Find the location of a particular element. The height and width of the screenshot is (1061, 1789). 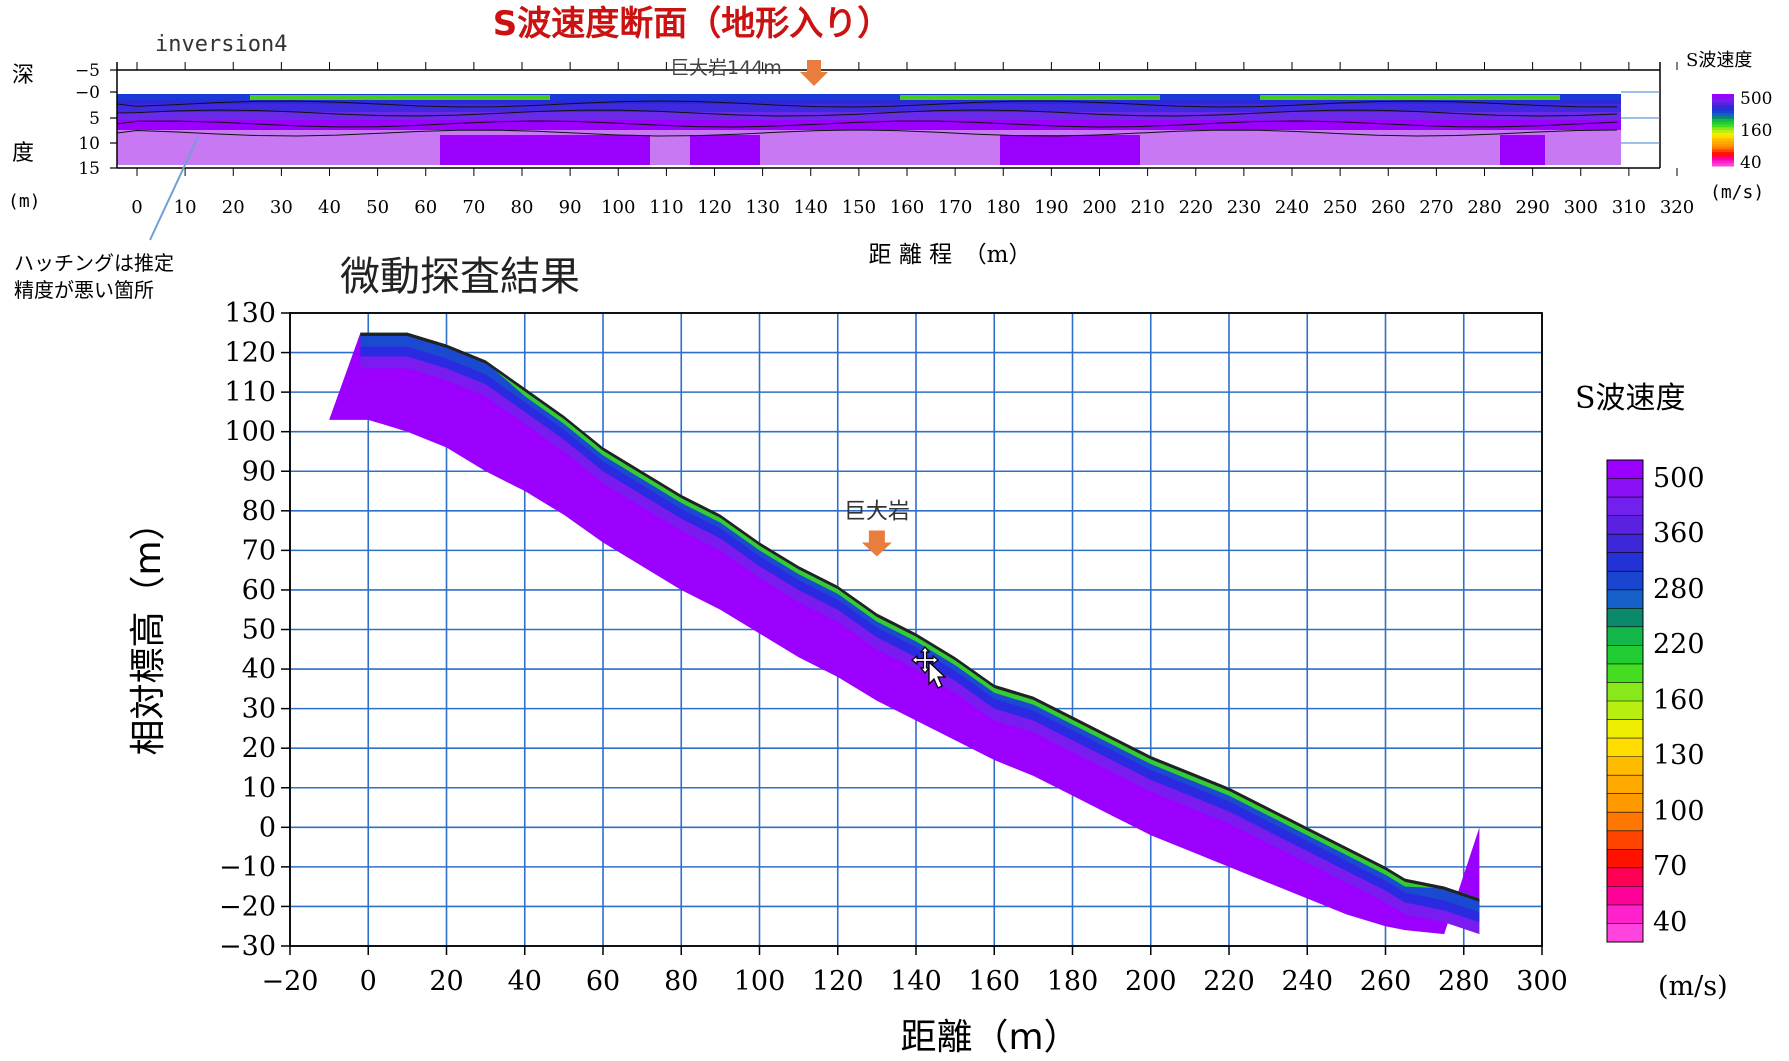

colorbar-tick-label: 500 is located at coordinates (1679, 478).